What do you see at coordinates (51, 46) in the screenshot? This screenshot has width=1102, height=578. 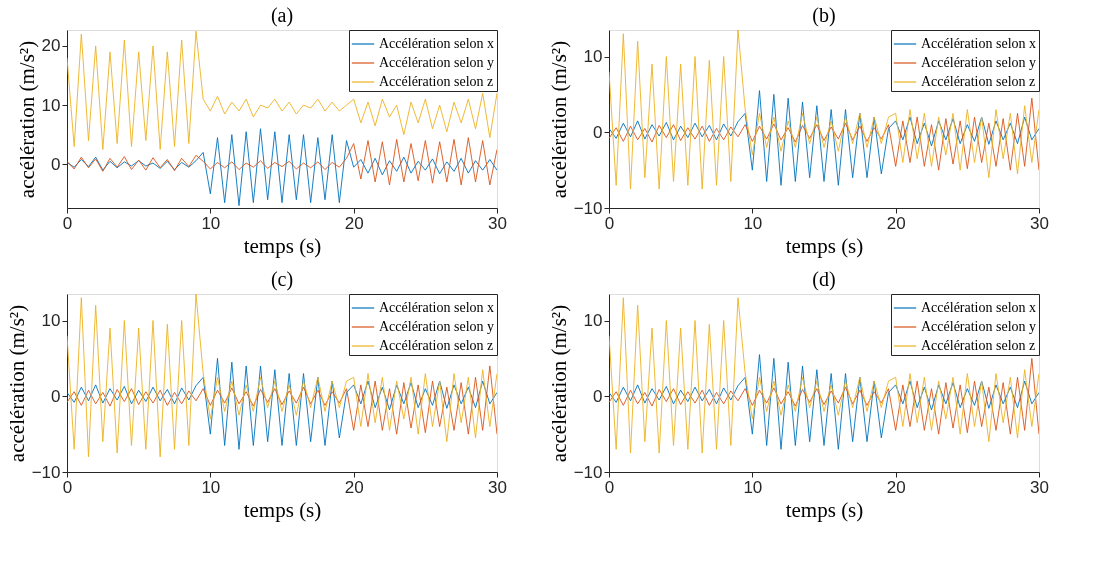 I see `y-tick-label: 20` at bounding box center [51, 46].